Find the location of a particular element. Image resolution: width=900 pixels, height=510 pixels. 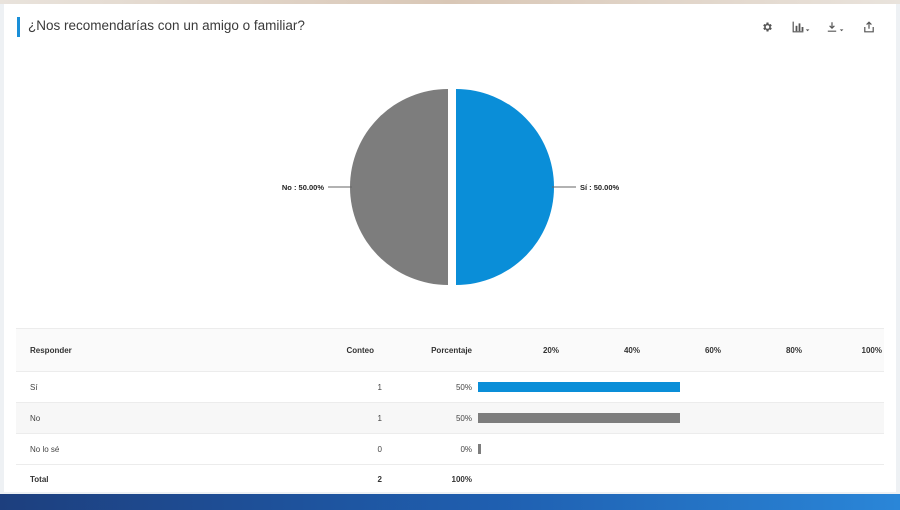

settings-button is located at coordinates (767, 27).